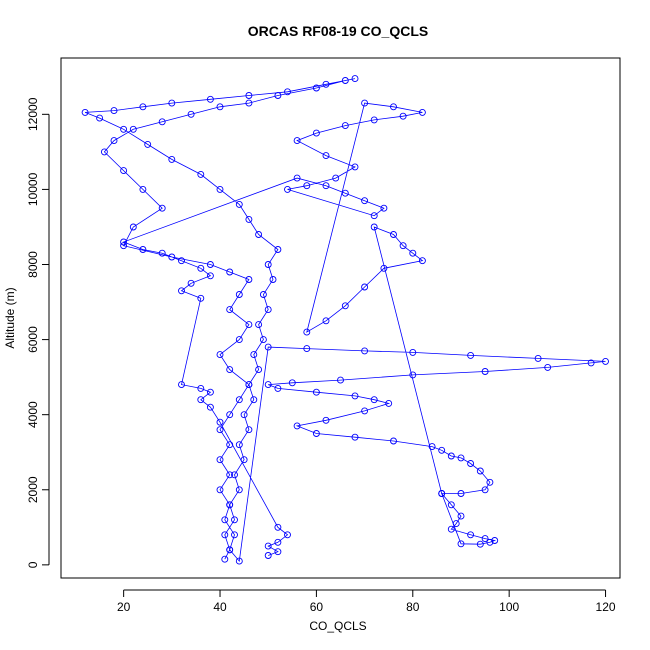  What do you see at coordinates (509, 607) in the screenshot?
I see `x-tick-label: 100` at bounding box center [509, 607].